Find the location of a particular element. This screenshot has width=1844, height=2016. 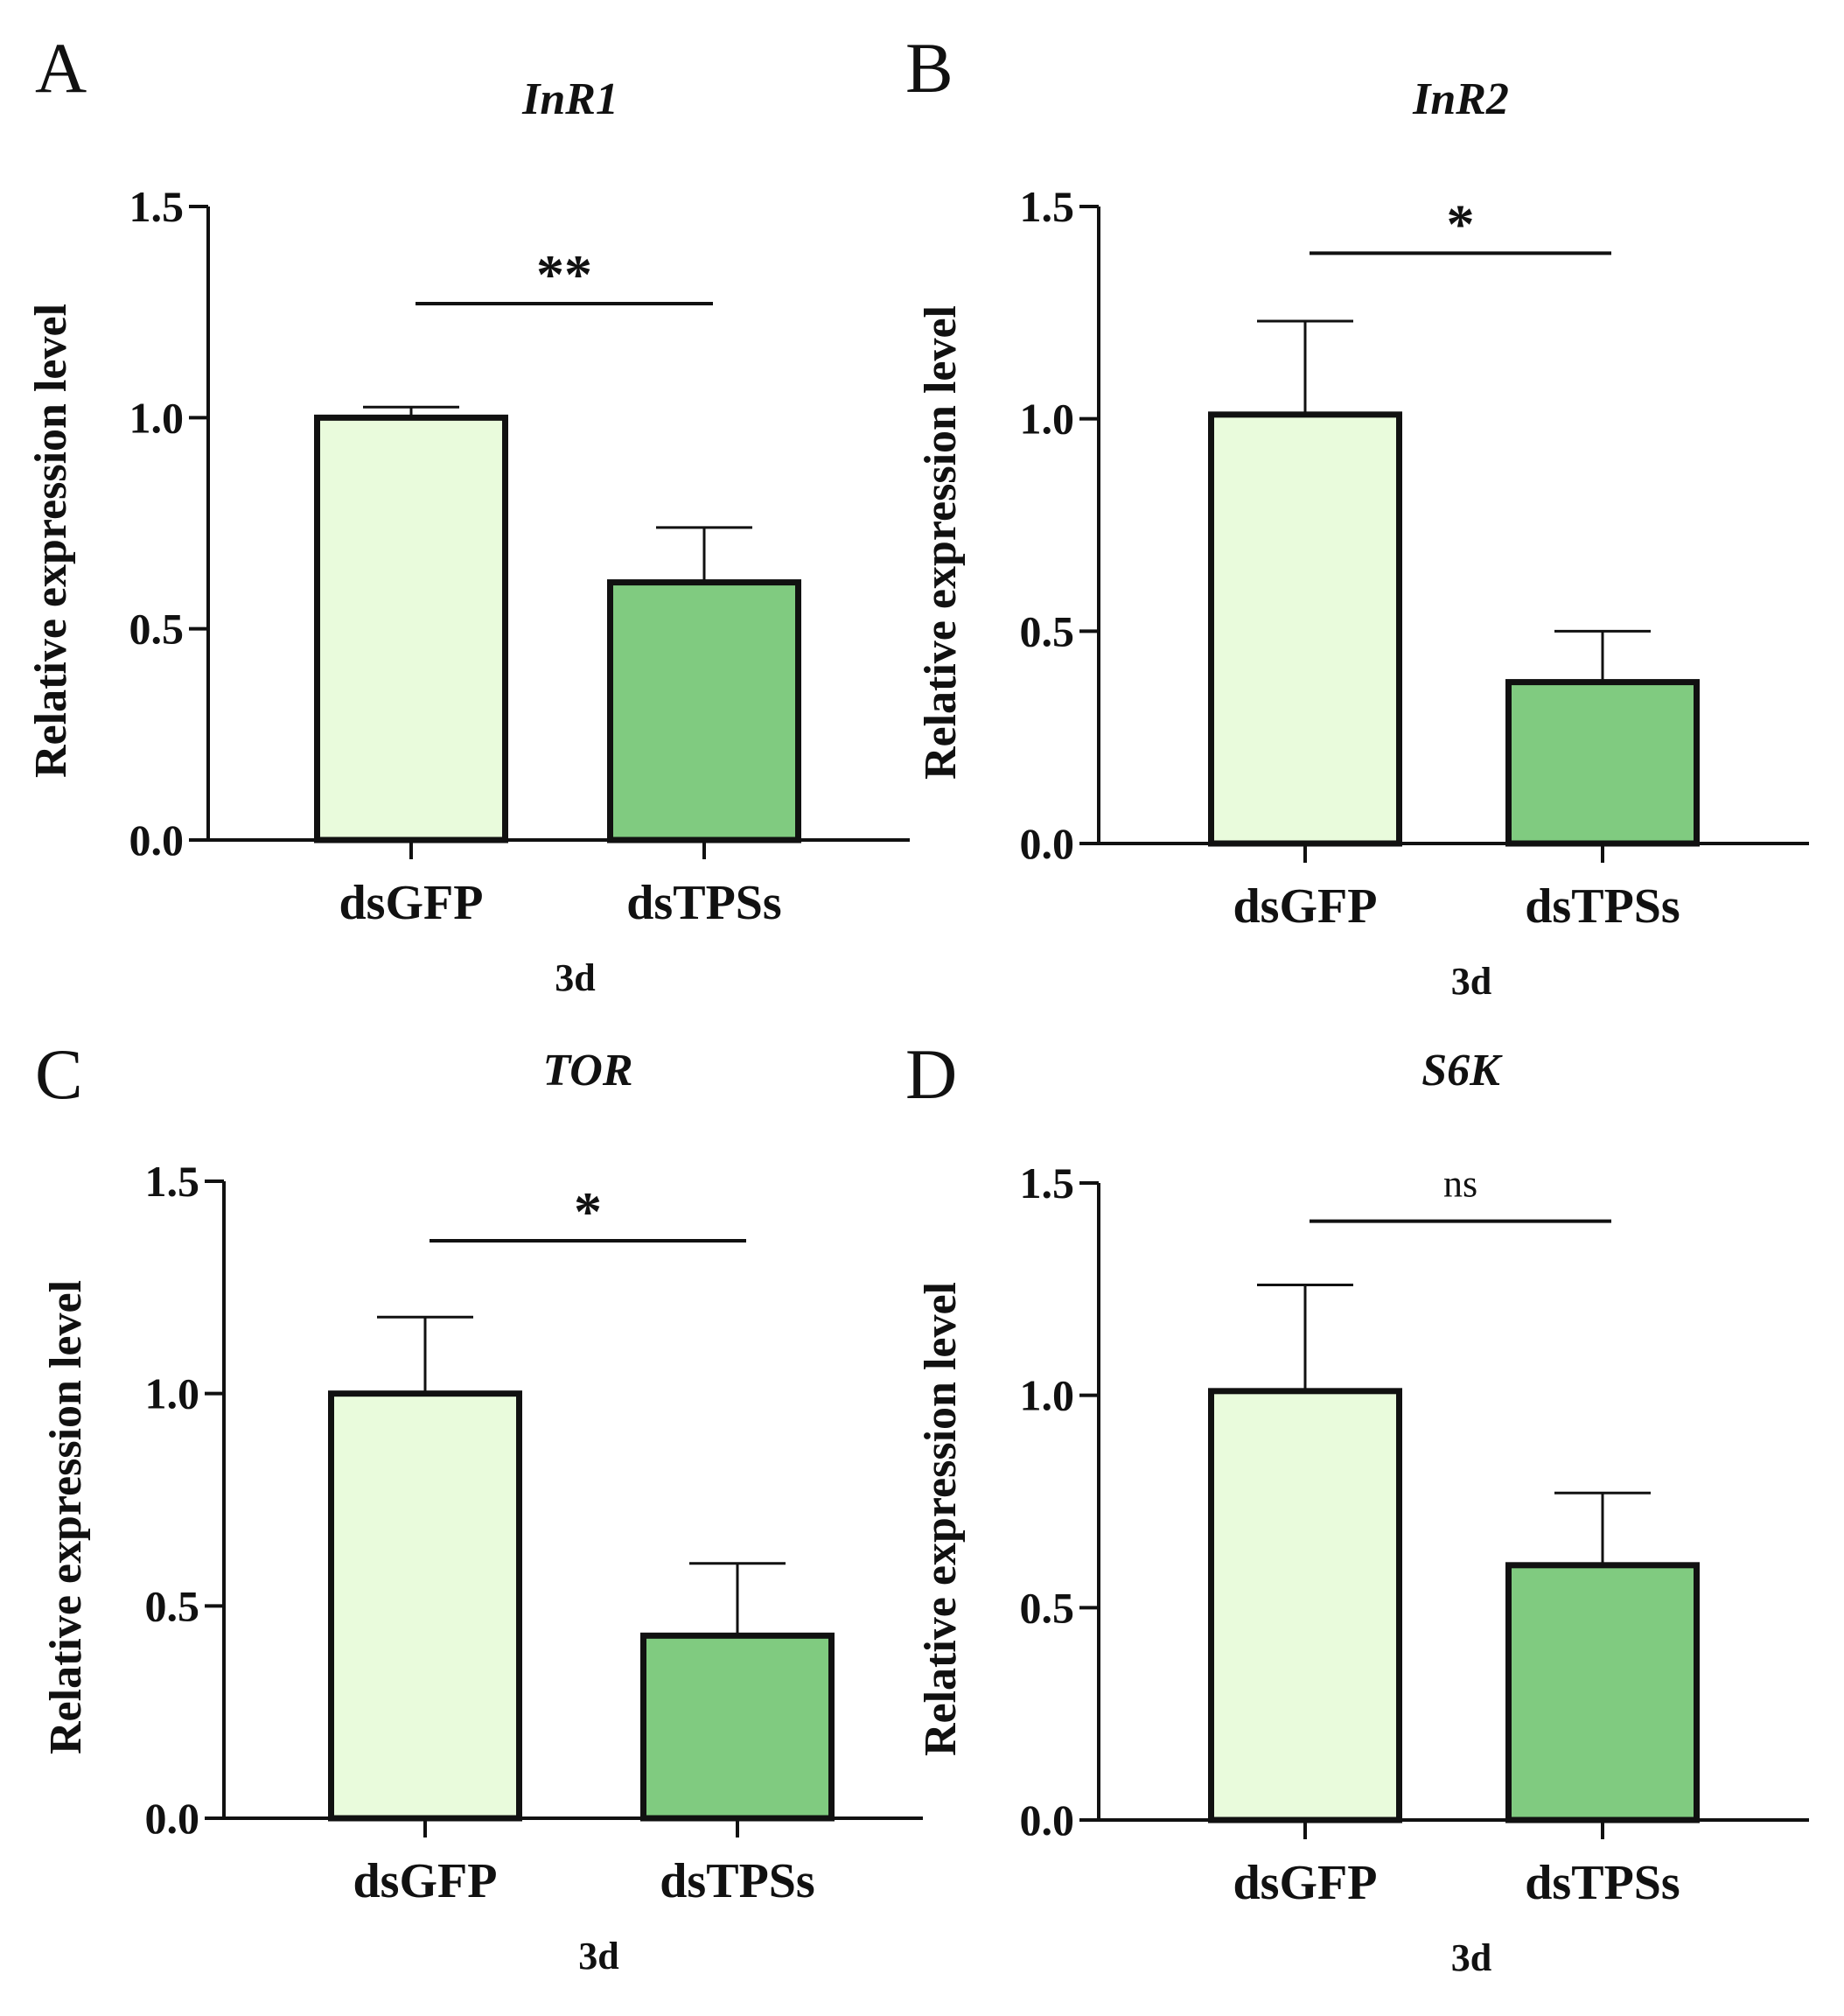

panel-letter: B is located at coordinates (929, 68).